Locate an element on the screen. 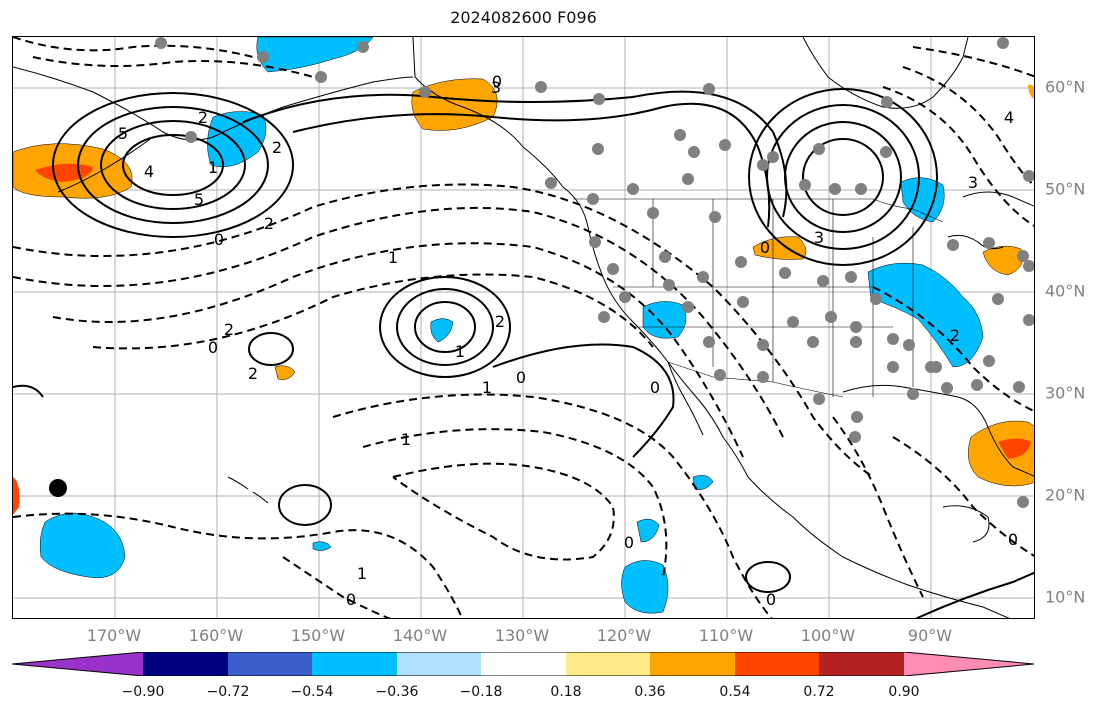 The height and width of the screenshot is (712, 1105). alaska-coast is located at coordinates (213, 103).